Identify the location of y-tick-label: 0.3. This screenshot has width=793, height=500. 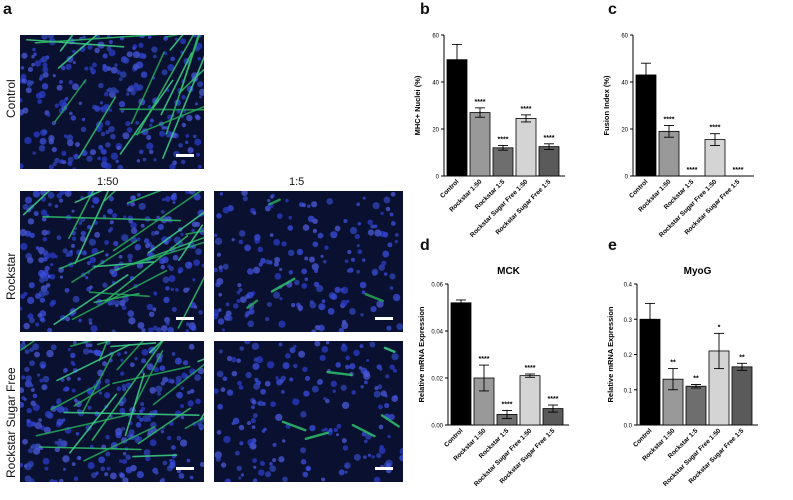
(628, 321).